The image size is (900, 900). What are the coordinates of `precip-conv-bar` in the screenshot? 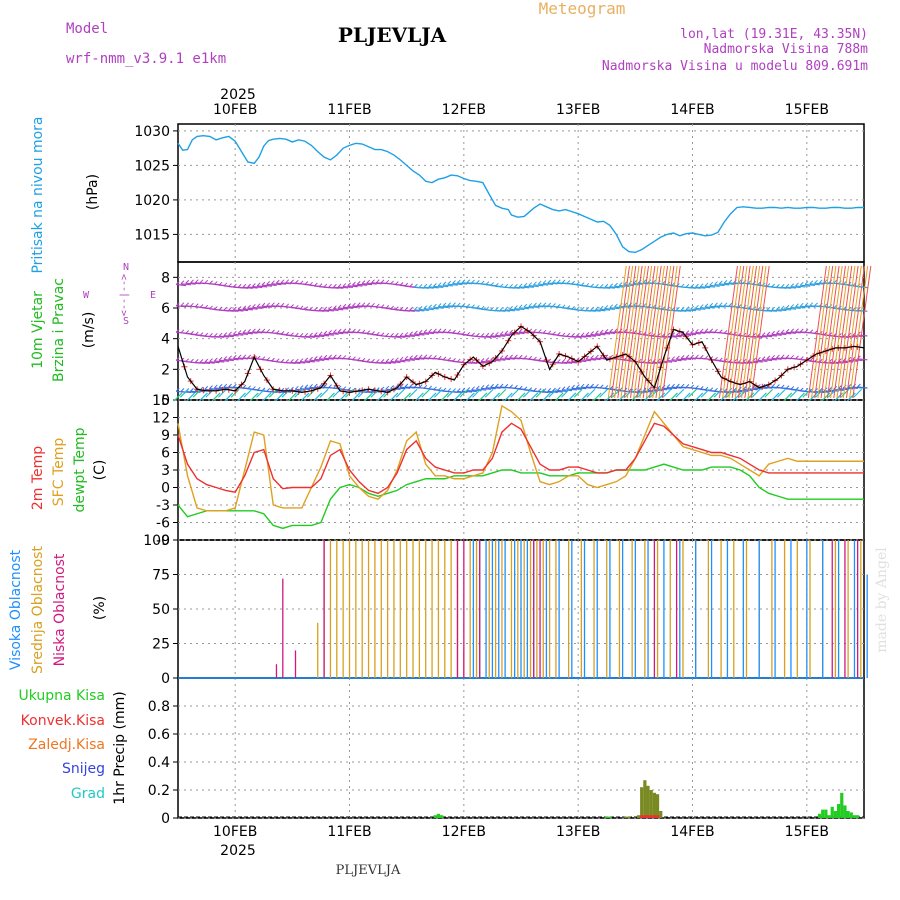 It's located at (651, 816).